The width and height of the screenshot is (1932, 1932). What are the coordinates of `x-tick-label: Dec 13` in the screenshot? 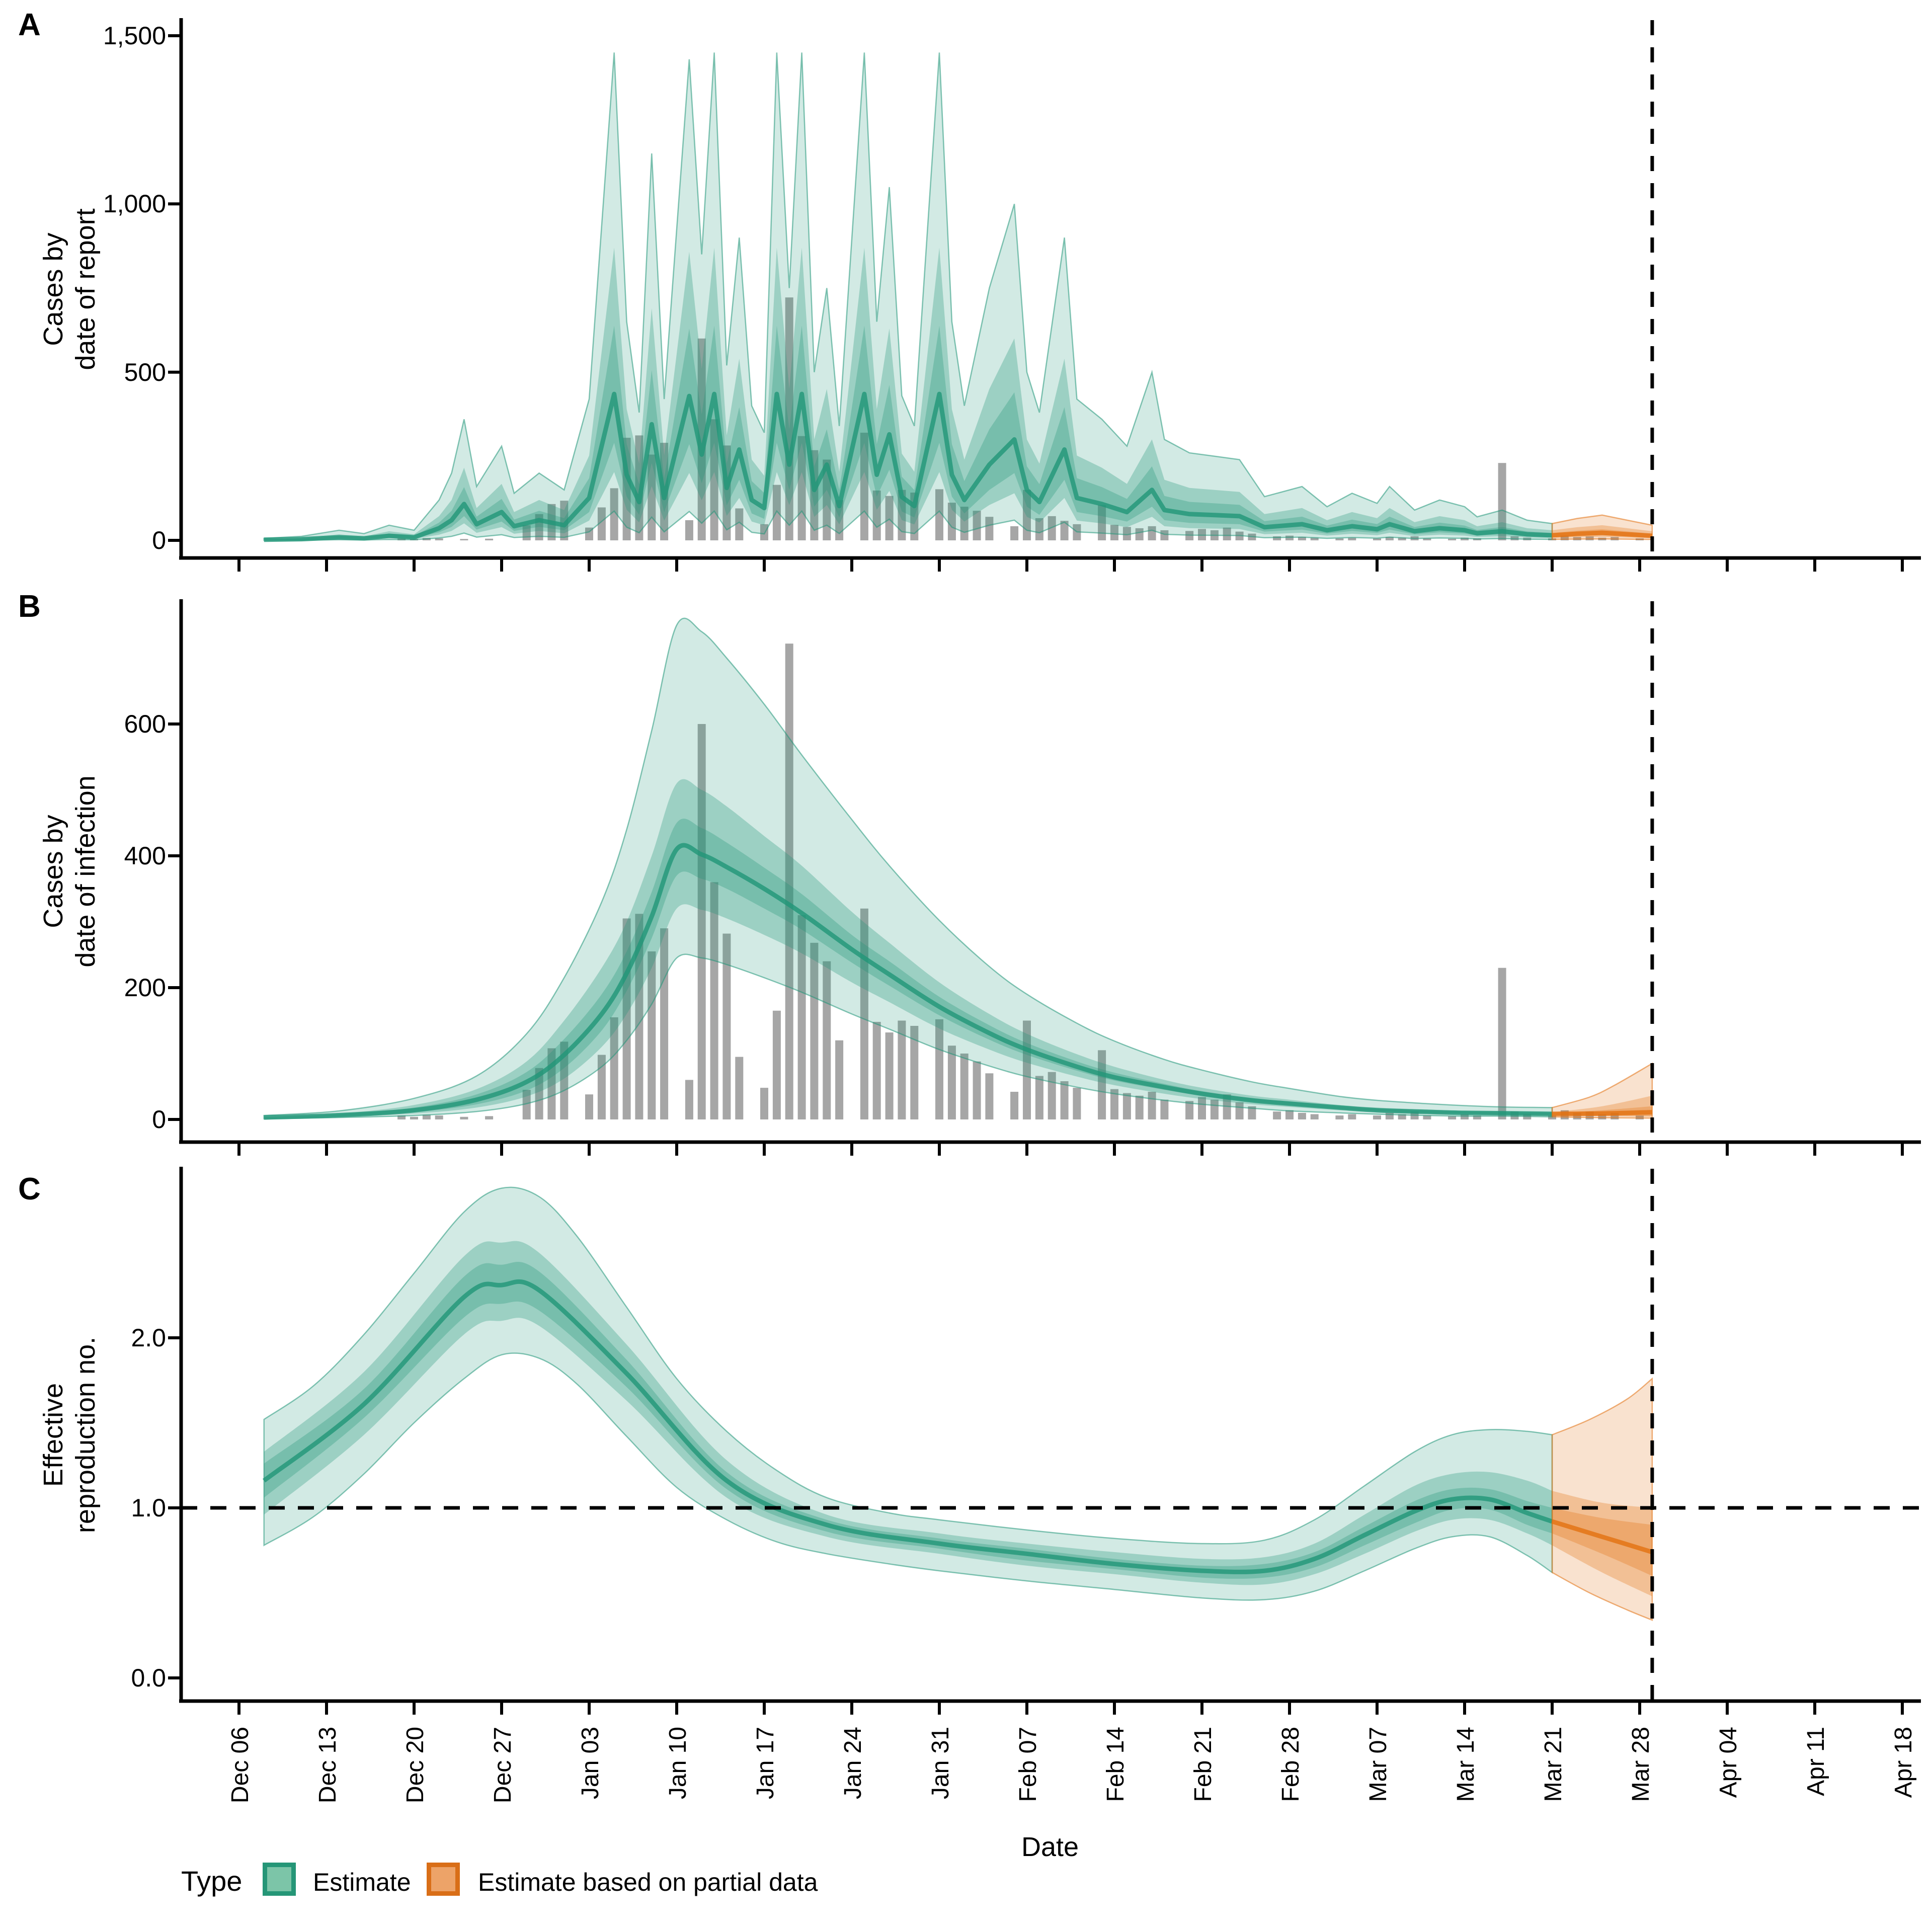 It's located at (327, 1765).